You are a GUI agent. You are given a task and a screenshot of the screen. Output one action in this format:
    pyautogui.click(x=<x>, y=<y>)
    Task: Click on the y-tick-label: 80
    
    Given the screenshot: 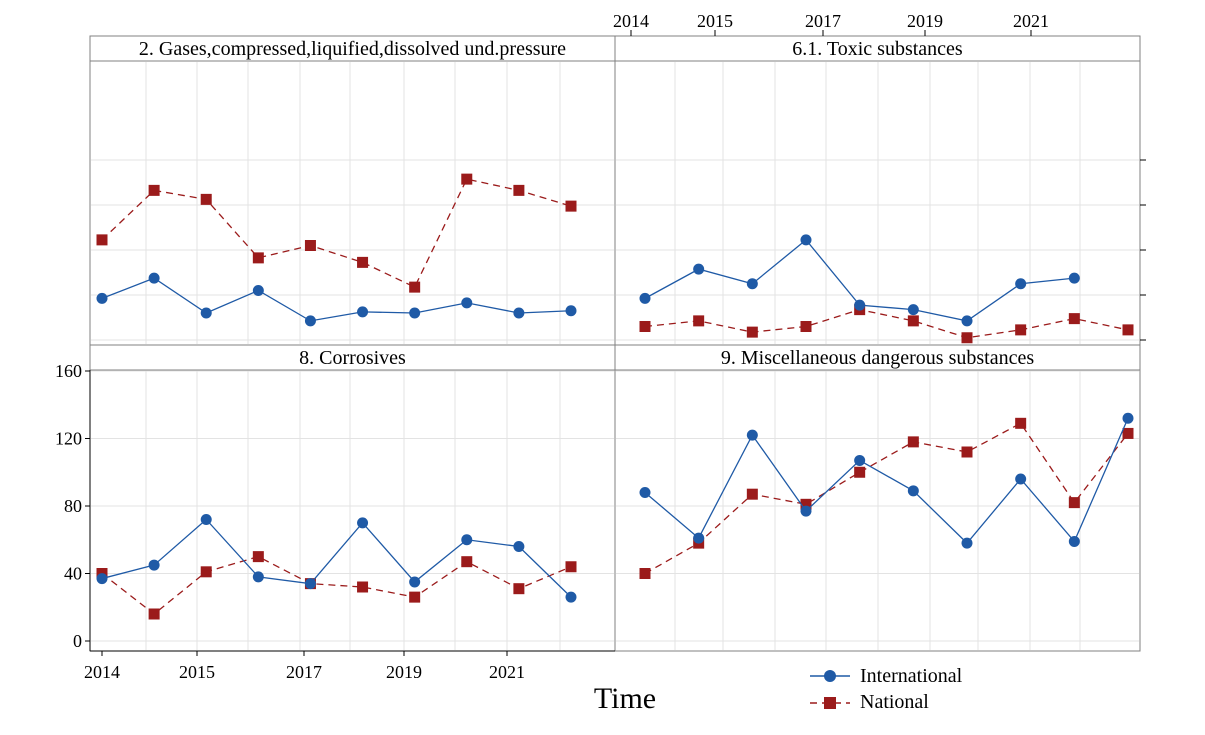 What is the action you would take?
    pyautogui.click(x=73, y=506)
    